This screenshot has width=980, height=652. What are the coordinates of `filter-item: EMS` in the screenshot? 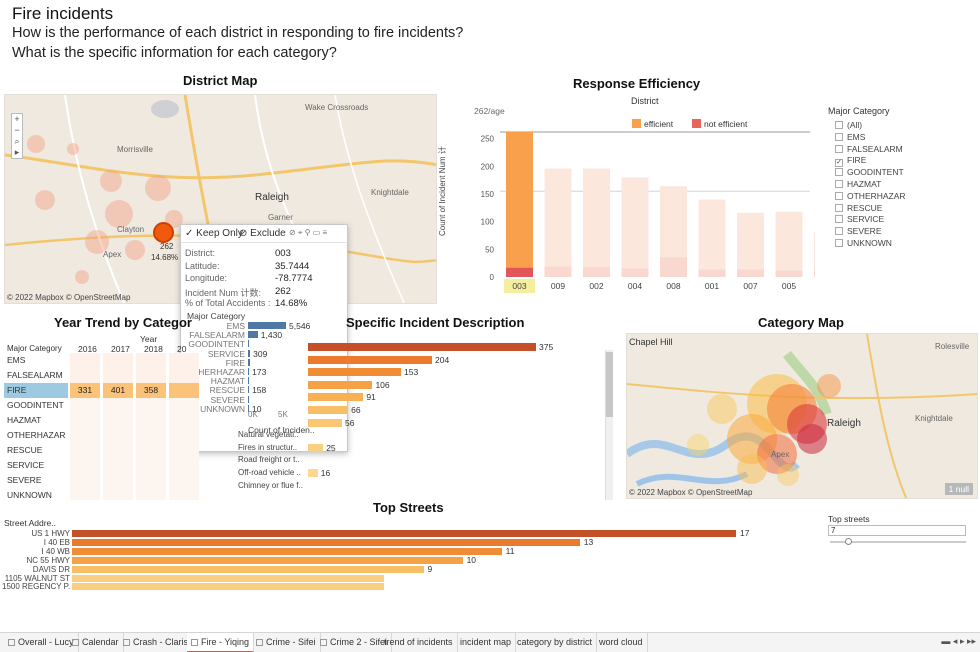 It's located at (850, 137).